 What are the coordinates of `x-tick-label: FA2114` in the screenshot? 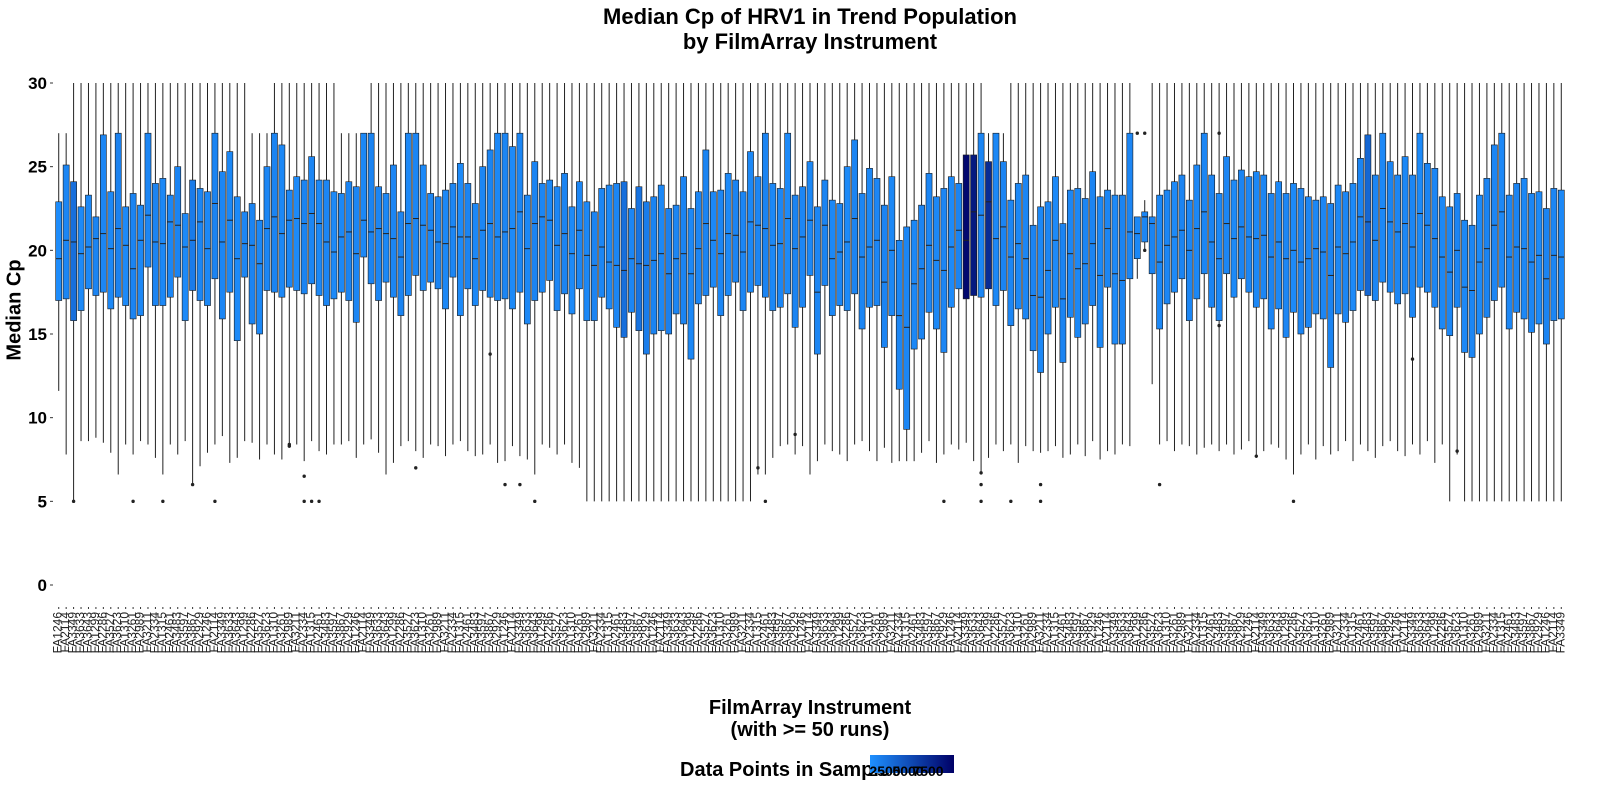 It's located at (511, 632).